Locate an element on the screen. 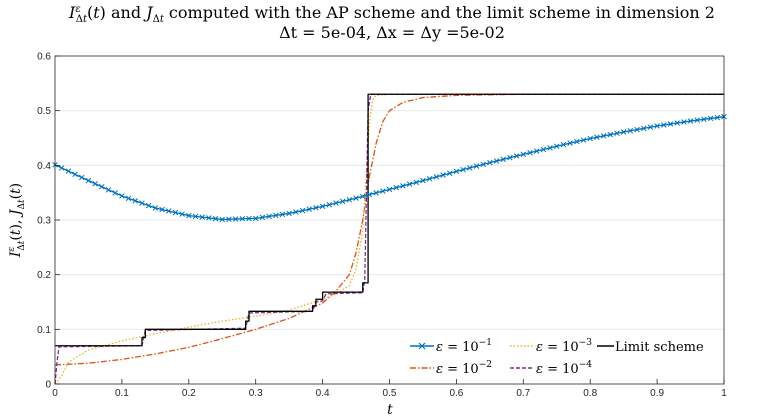 The width and height of the screenshot is (771, 418). legend-item-limit: Limit scheme is located at coordinates (650, 347).